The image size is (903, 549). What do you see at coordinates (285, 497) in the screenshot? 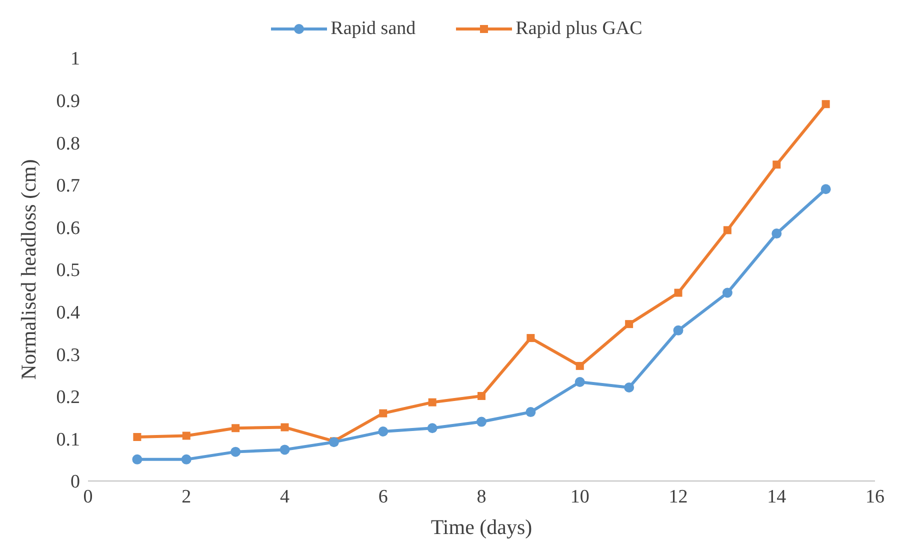
I see `x-tick-label: 4` at bounding box center [285, 497].